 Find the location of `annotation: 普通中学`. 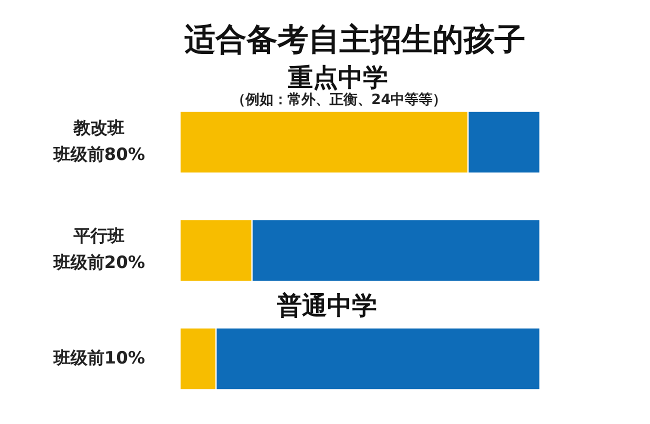

annotation: 普通中学 is located at coordinates (327, 305).